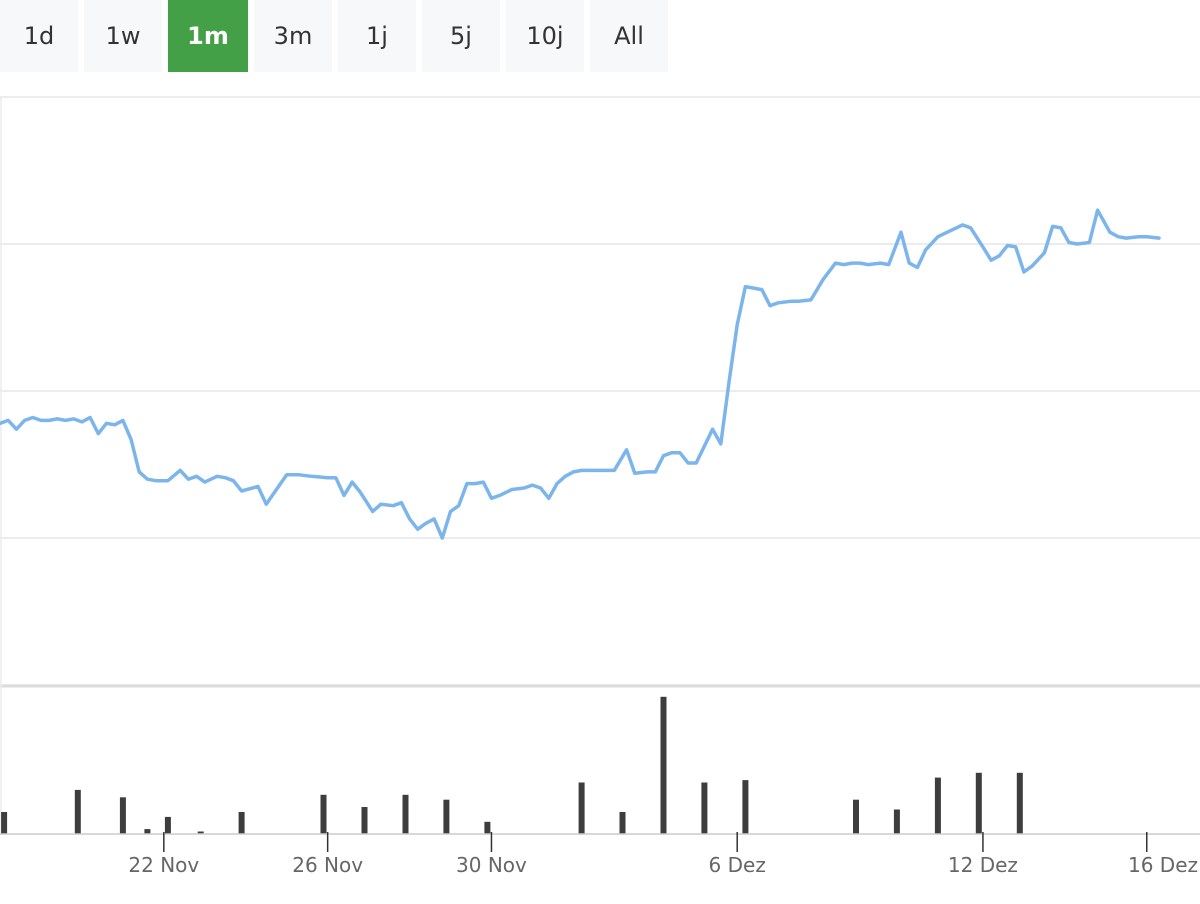 Image resolution: width=1200 pixels, height=904 pixels. What do you see at coordinates (461, 36) in the screenshot?
I see `range-button-5j: 5j` at bounding box center [461, 36].